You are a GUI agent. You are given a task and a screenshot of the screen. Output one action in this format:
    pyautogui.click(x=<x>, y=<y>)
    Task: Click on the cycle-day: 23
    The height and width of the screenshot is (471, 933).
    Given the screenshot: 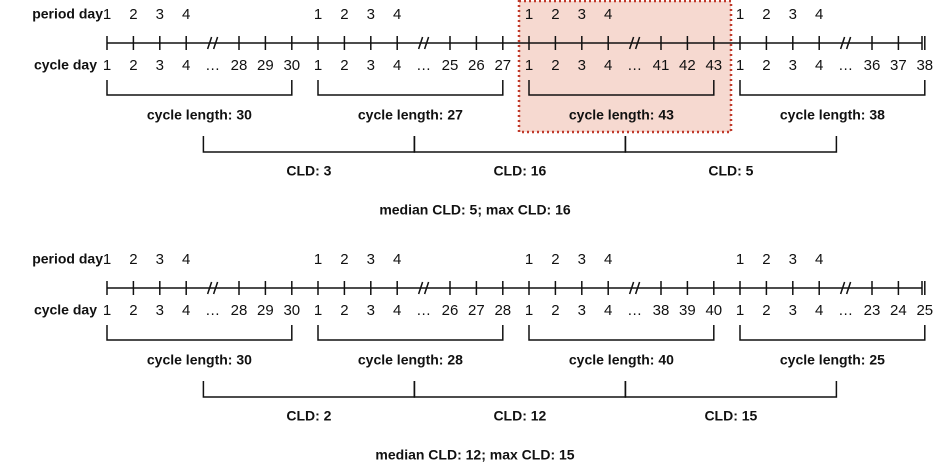 What is the action you would take?
    pyautogui.click(x=872, y=310)
    